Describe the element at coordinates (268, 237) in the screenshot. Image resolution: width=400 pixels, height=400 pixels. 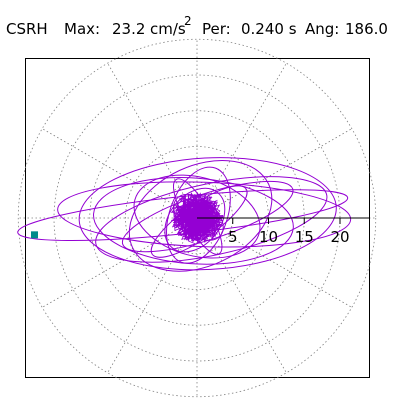
I see `radial-tick-label: 10` at that location.